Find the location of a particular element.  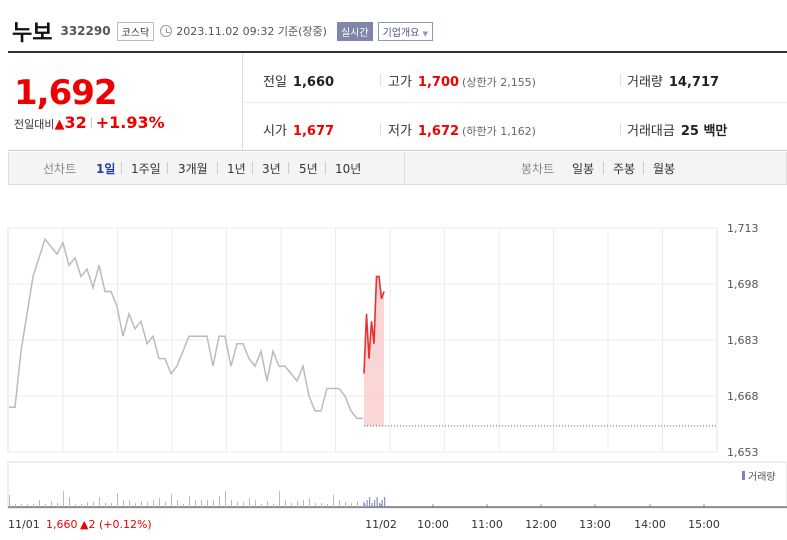

tab-5y: 5년 is located at coordinates (308, 169).